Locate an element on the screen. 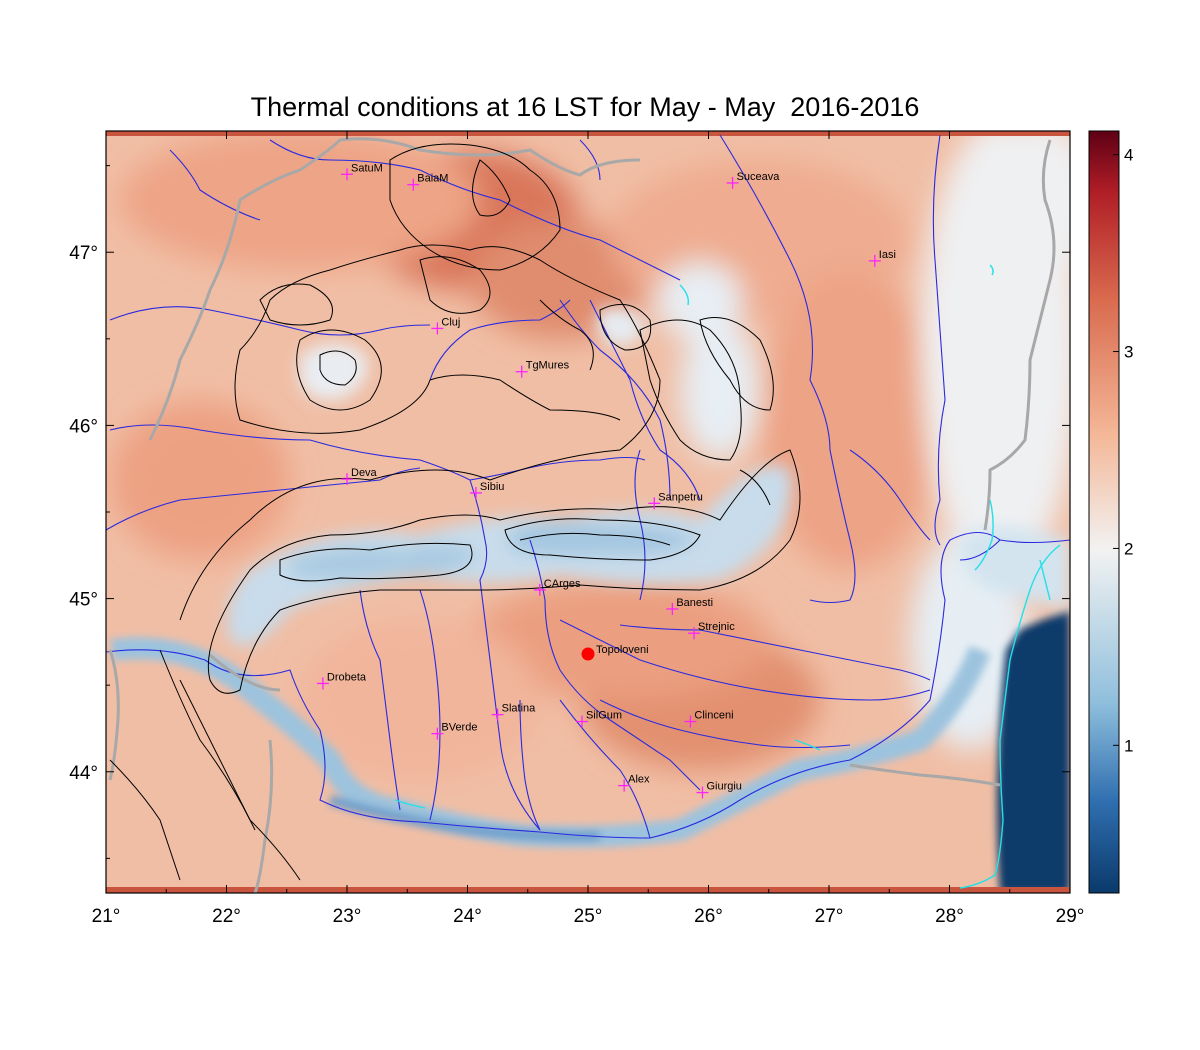  station-marker: Deva is located at coordinates (359, 476).